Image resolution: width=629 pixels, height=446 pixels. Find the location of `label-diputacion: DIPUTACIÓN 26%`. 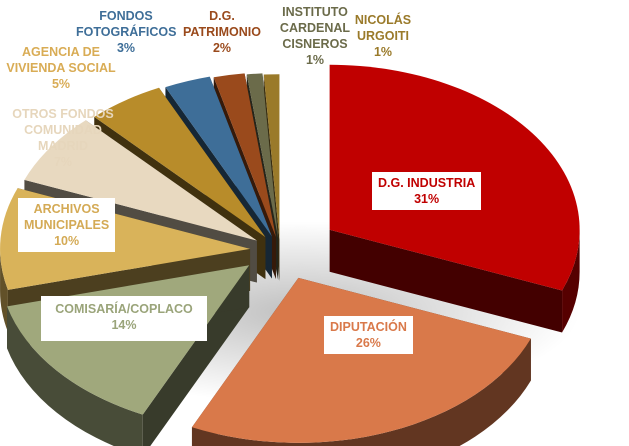

label-diputacion: DIPUTACIÓN 26% is located at coordinates (368, 335).